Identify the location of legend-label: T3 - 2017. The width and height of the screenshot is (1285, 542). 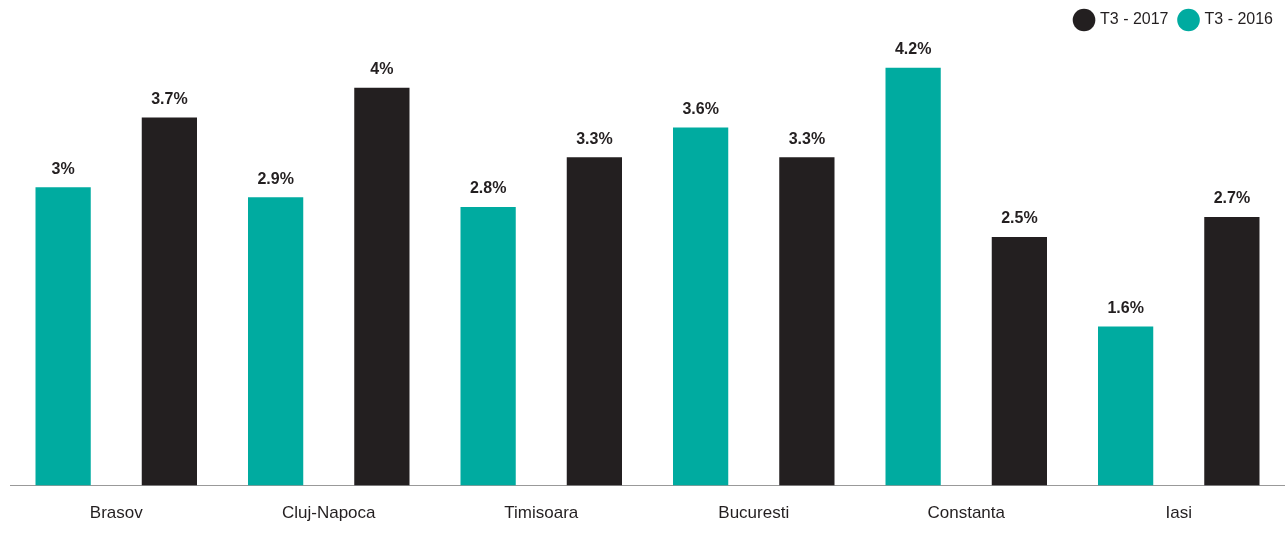
(1134, 19).